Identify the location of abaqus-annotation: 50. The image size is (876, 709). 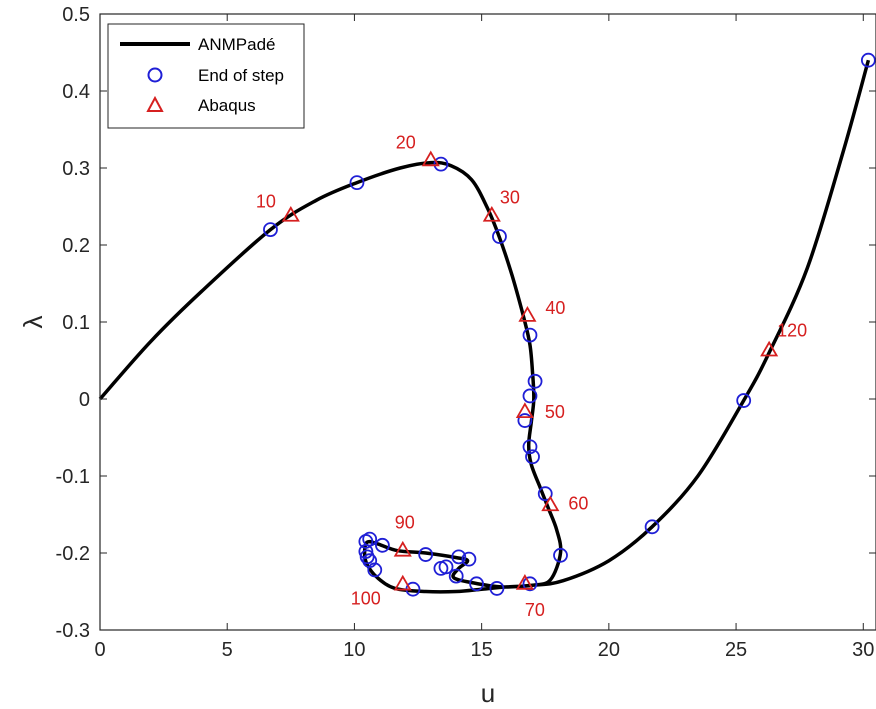
(555, 412).